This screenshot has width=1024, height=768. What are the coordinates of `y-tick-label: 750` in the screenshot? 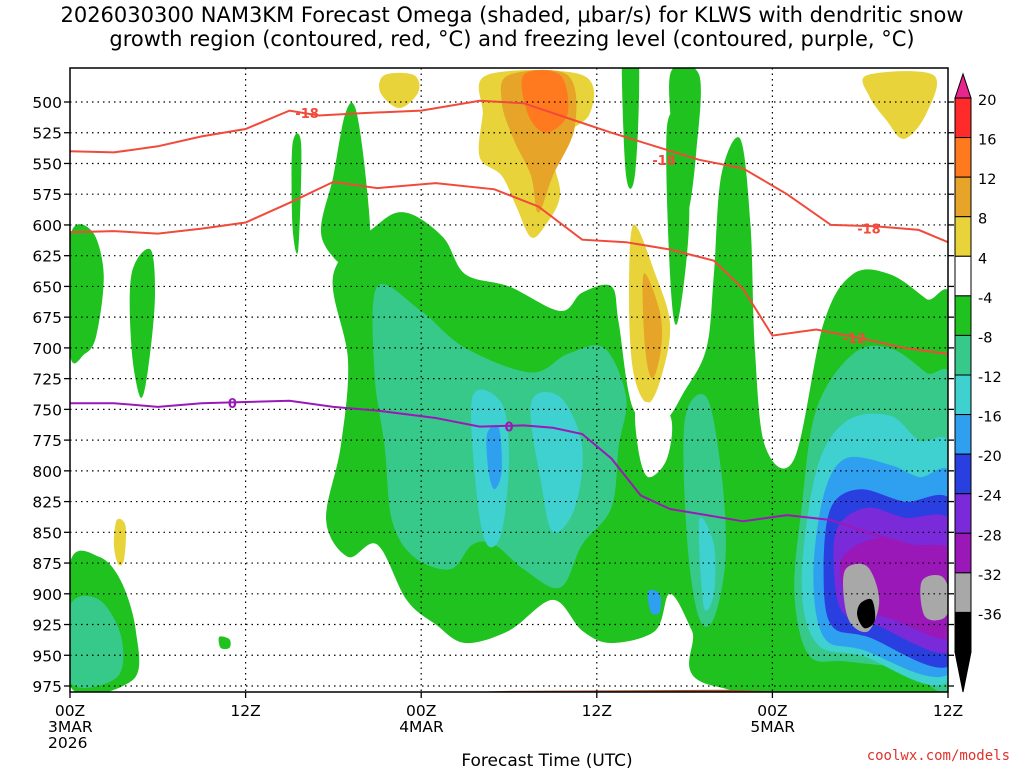 It's located at (47, 410).